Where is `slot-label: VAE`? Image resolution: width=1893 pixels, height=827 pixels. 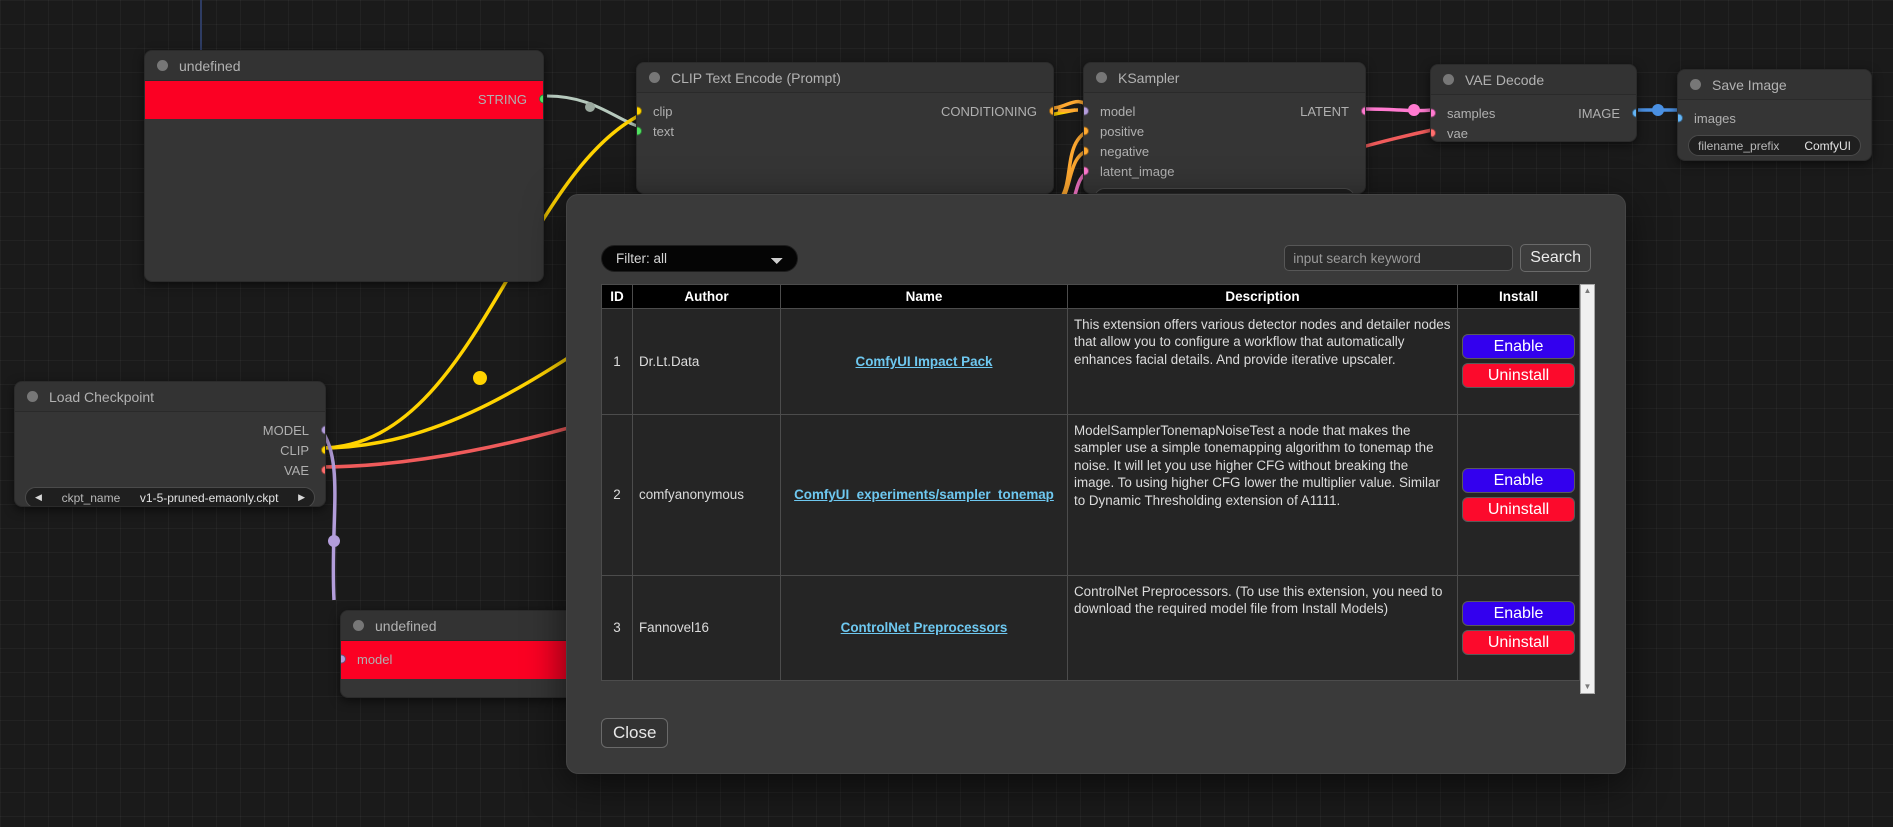 slot-label: VAE is located at coordinates (296, 470).